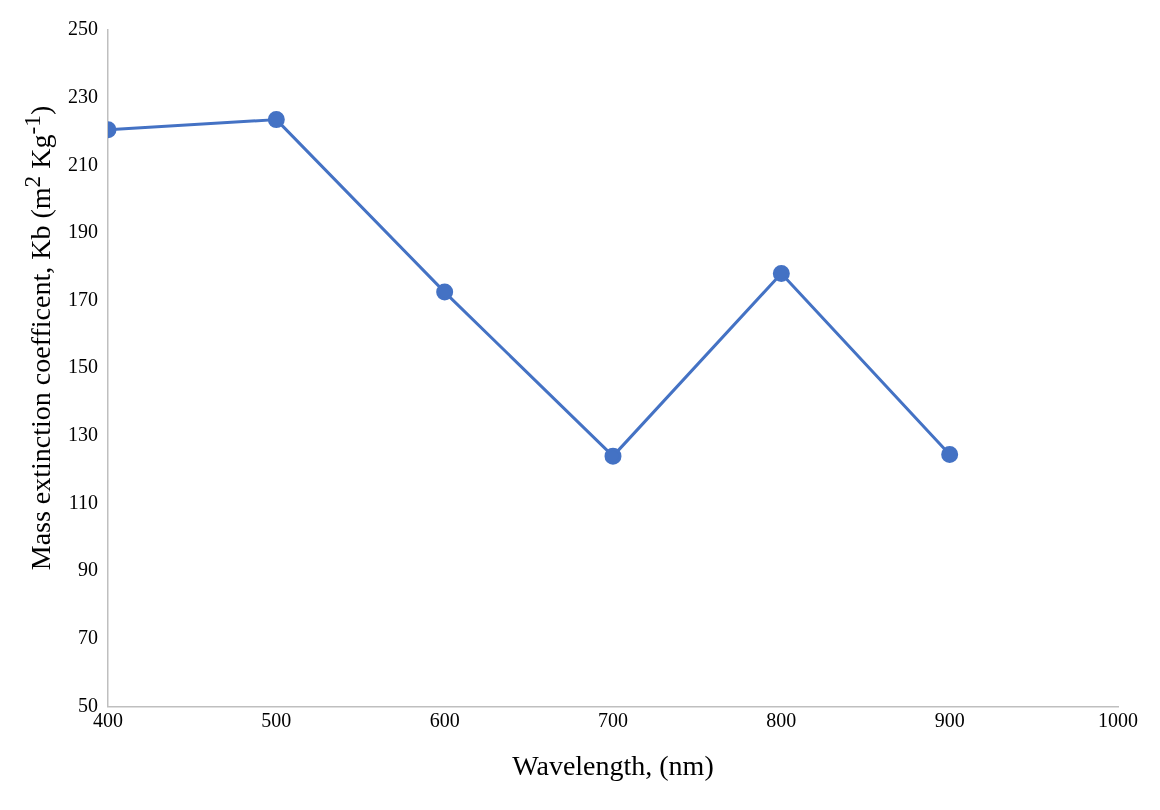 This screenshot has width=1160, height=810. What do you see at coordinates (88, 569) in the screenshot?
I see `y-tick-label: 90` at bounding box center [88, 569].